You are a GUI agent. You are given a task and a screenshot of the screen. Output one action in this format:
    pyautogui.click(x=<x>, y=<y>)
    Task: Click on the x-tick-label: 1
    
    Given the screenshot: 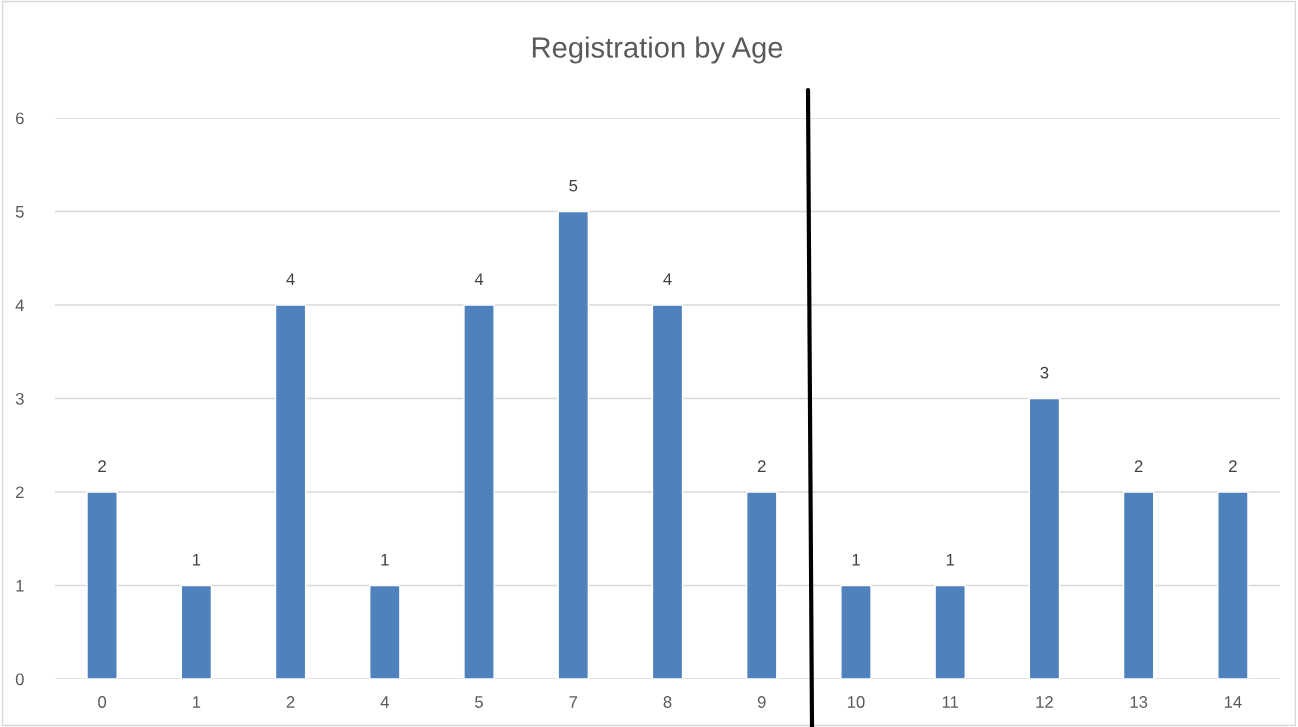 What is the action you would take?
    pyautogui.click(x=196, y=702)
    